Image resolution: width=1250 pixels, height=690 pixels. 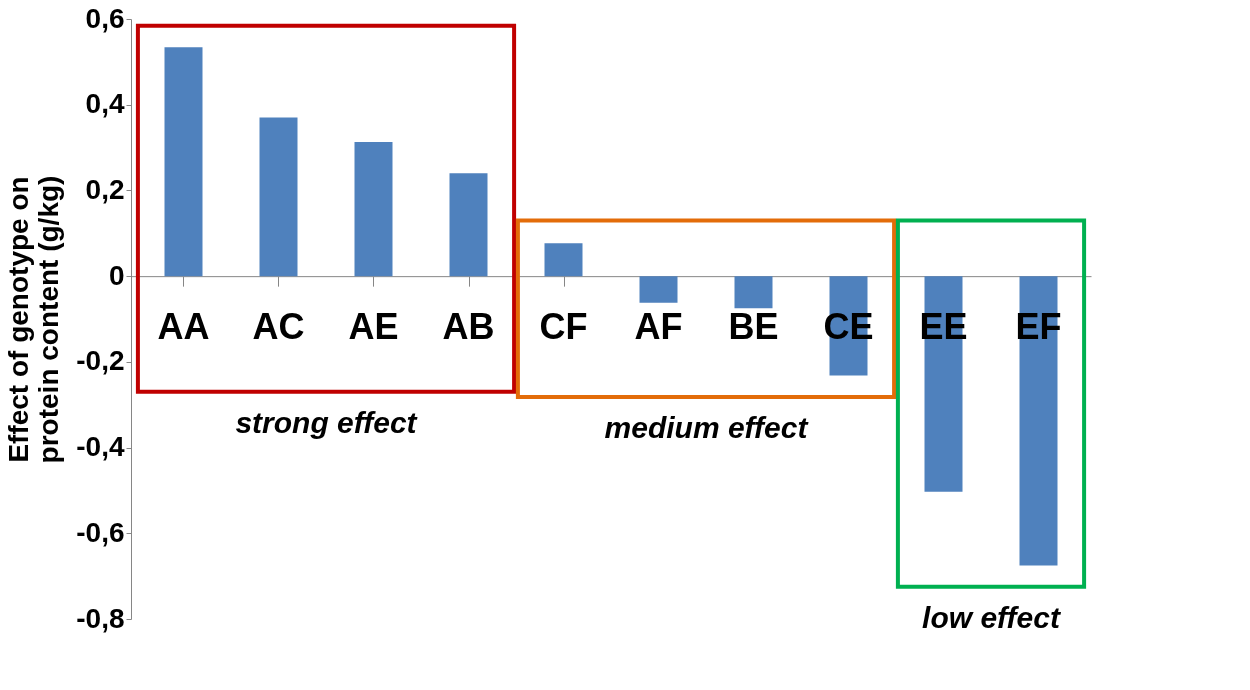 What do you see at coordinates (373, 326) in the screenshot?
I see `x-tick-label: AE` at bounding box center [373, 326].